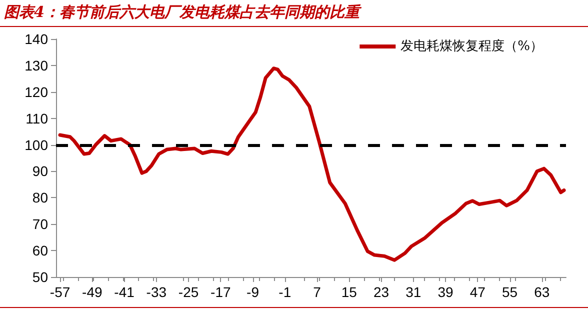 The width and height of the screenshot is (588, 327). Describe the element at coordinates (253, 292) in the screenshot. I see `x-tick-label: -9` at that location.